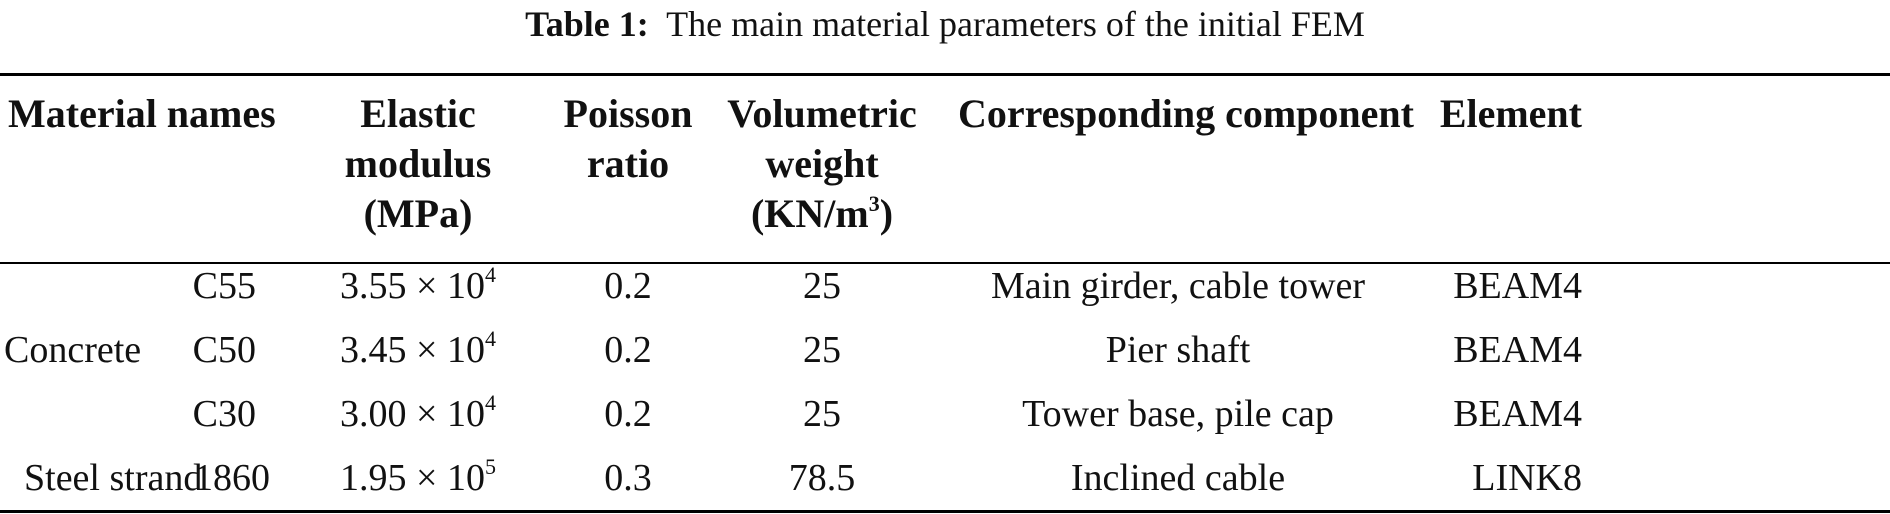  I want to click on cell-grade: C55, so click(224, 286).